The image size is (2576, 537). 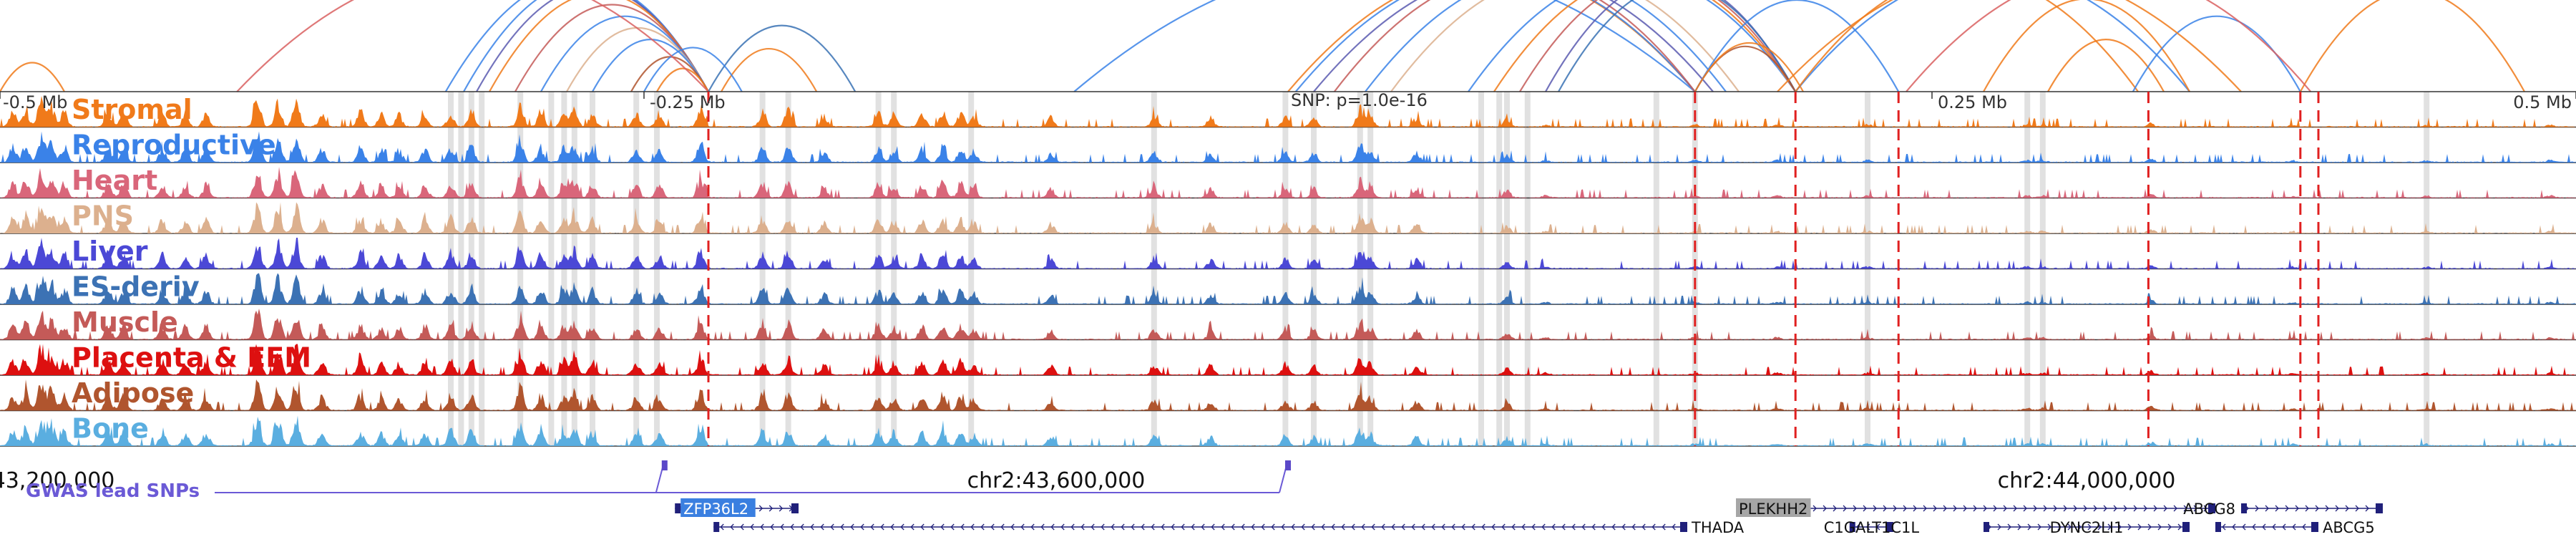 I want to click on genomic-tick-label: chr2:43,200,000, so click(x=57, y=480).